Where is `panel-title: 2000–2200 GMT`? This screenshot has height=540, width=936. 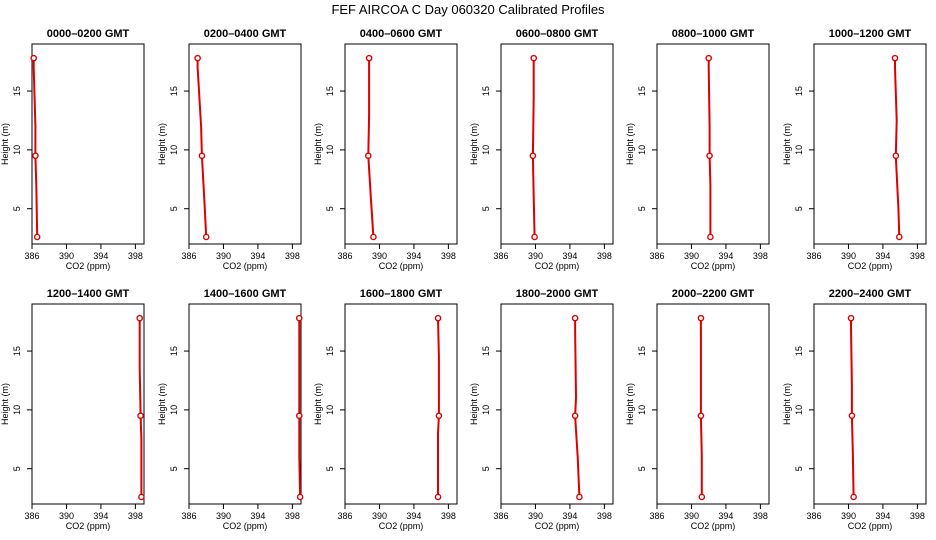 panel-title: 2000–2200 GMT is located at coordinates (713, 294).